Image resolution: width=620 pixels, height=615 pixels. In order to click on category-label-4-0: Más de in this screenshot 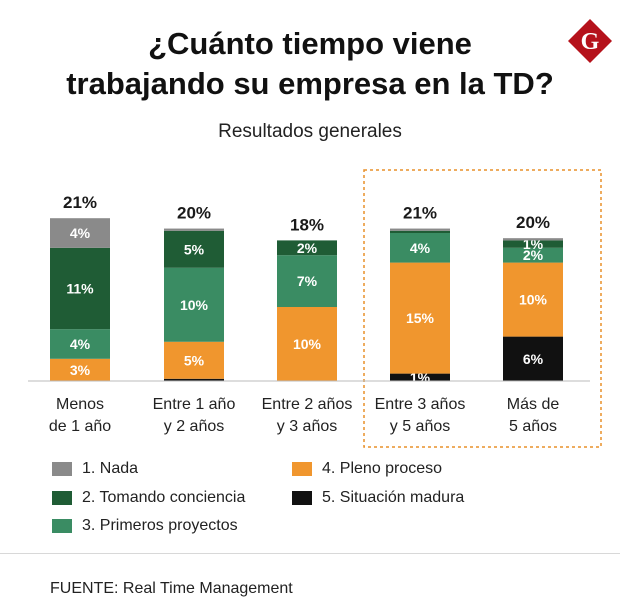, I will do `click(533, 404)`.